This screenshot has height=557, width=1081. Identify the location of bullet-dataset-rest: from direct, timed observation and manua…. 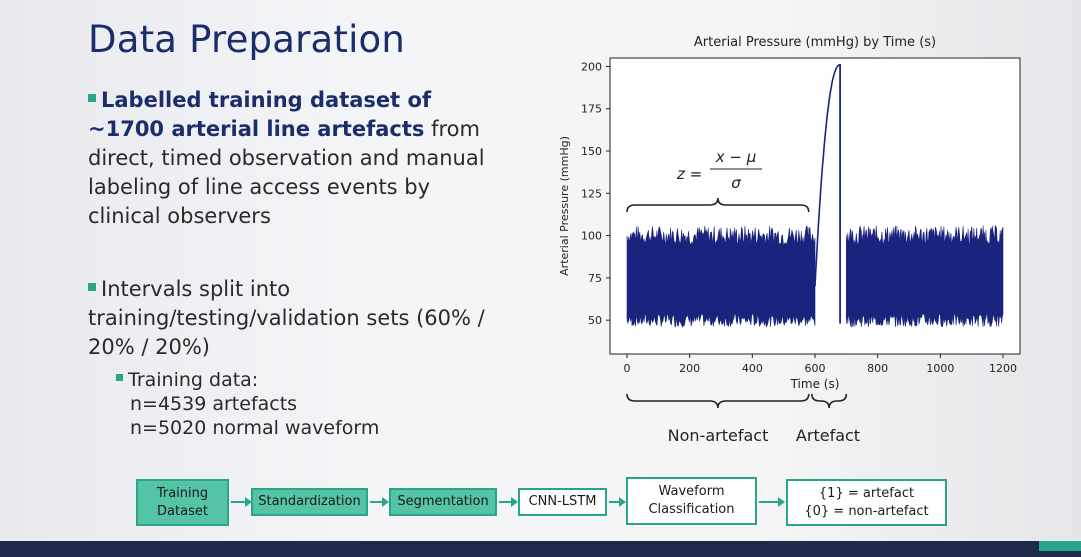
(286, 172).